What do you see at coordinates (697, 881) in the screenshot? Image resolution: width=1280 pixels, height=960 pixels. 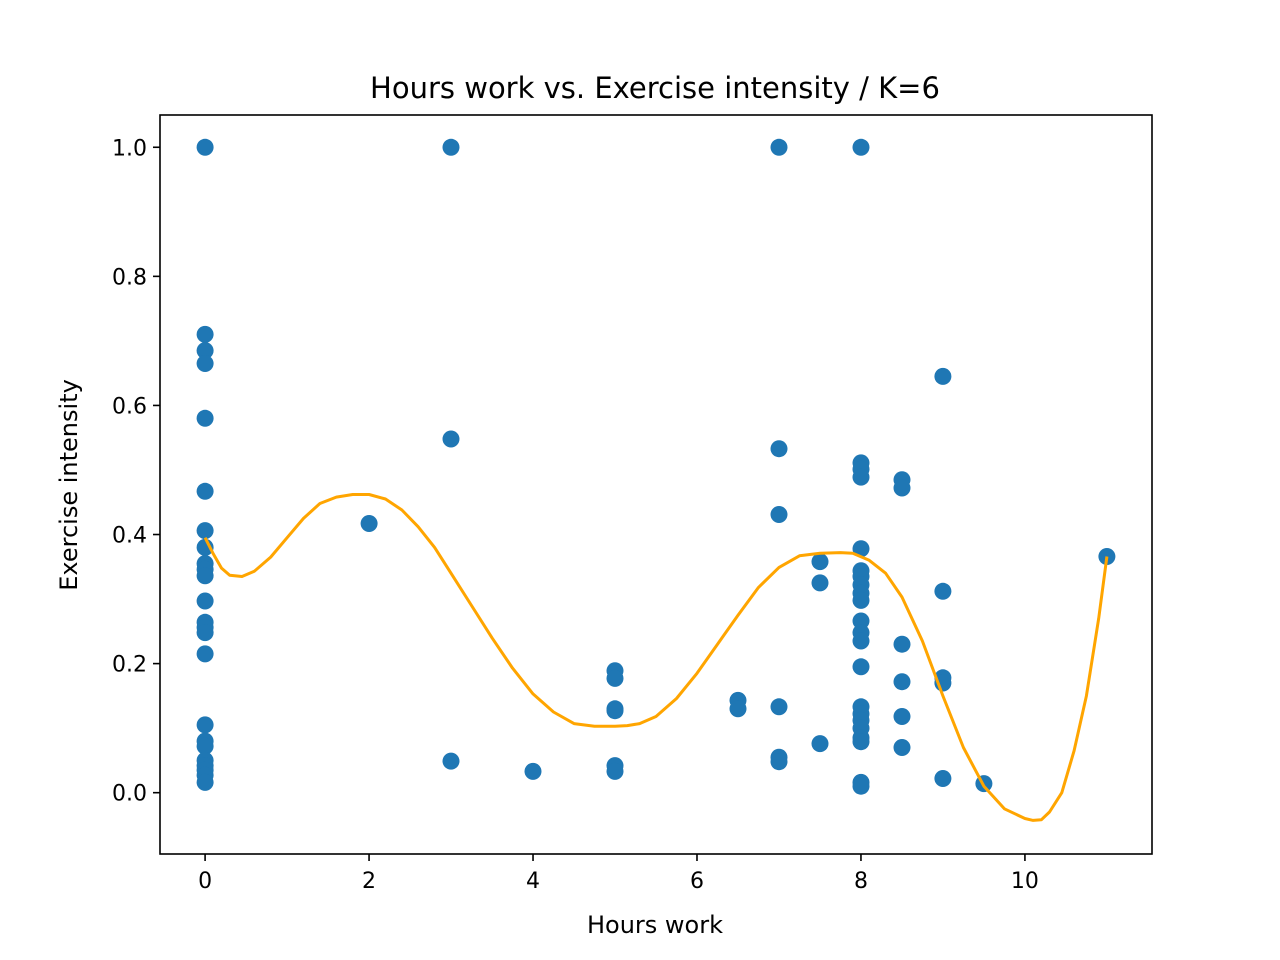 I see `x-tick-label: 6` at bounding box center [697, 881].